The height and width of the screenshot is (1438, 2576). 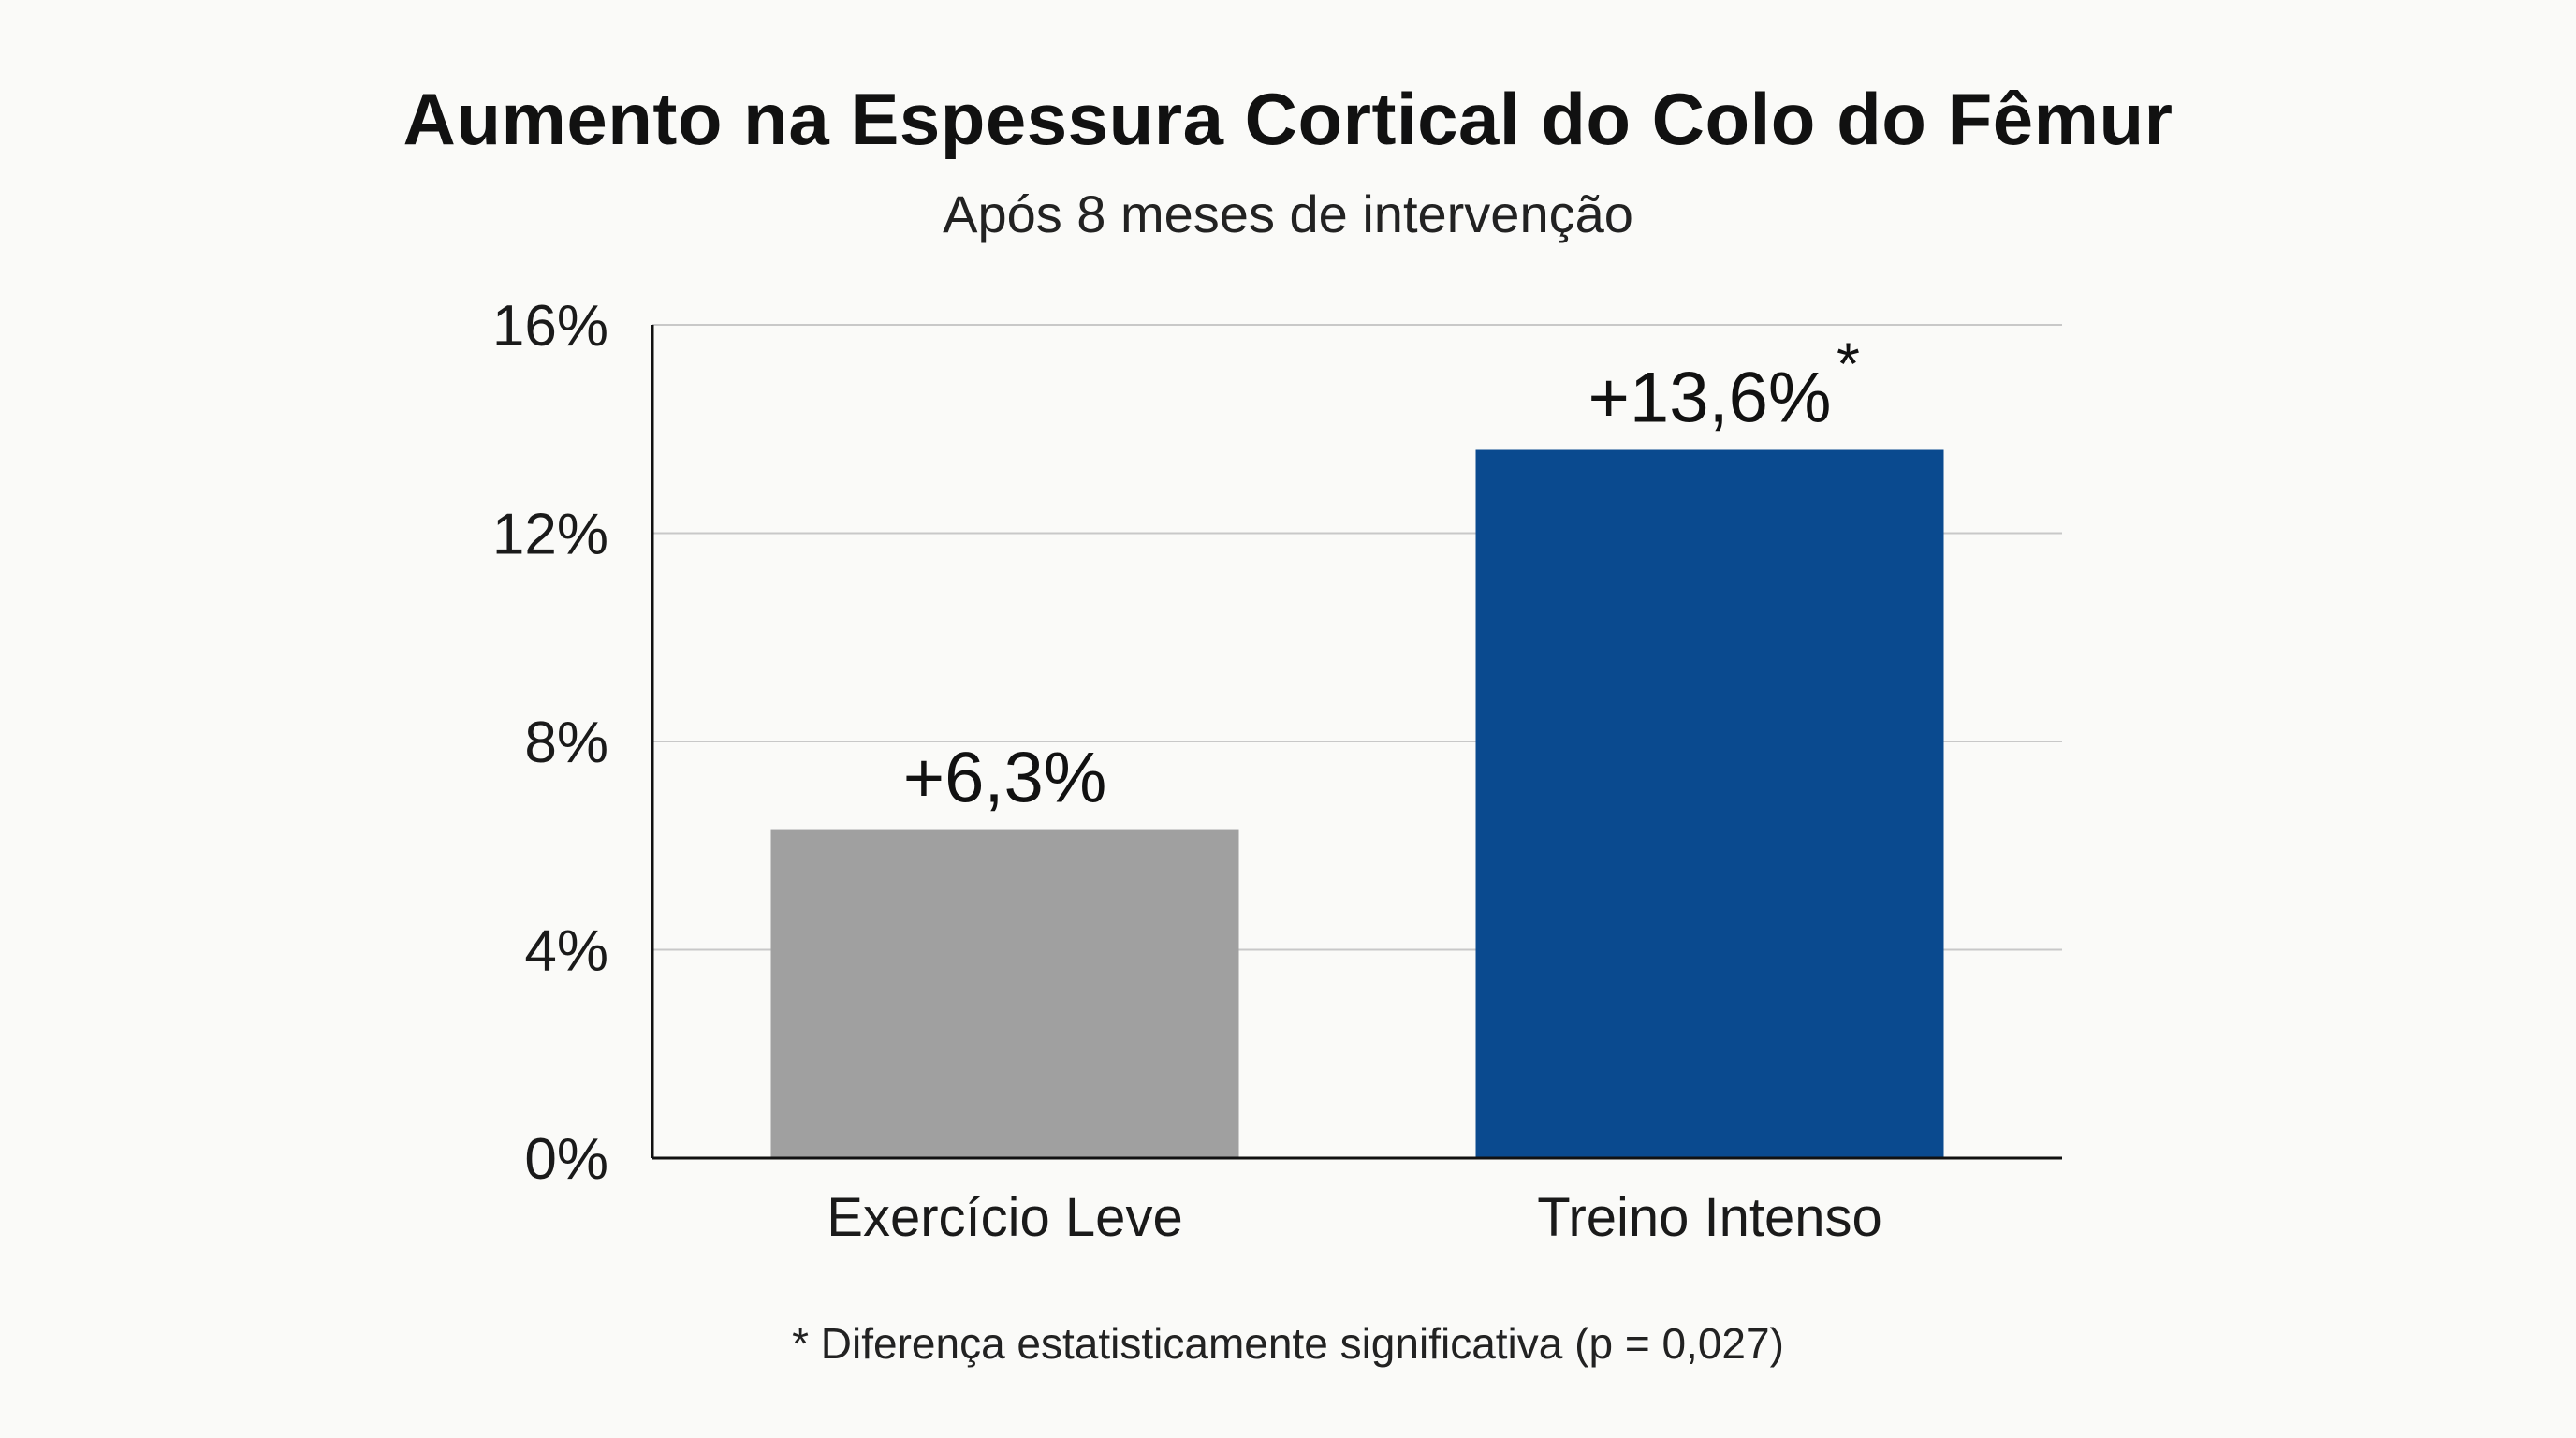 I want to click on y-tick-label-0: 0%, so click(x=566, y=1159).